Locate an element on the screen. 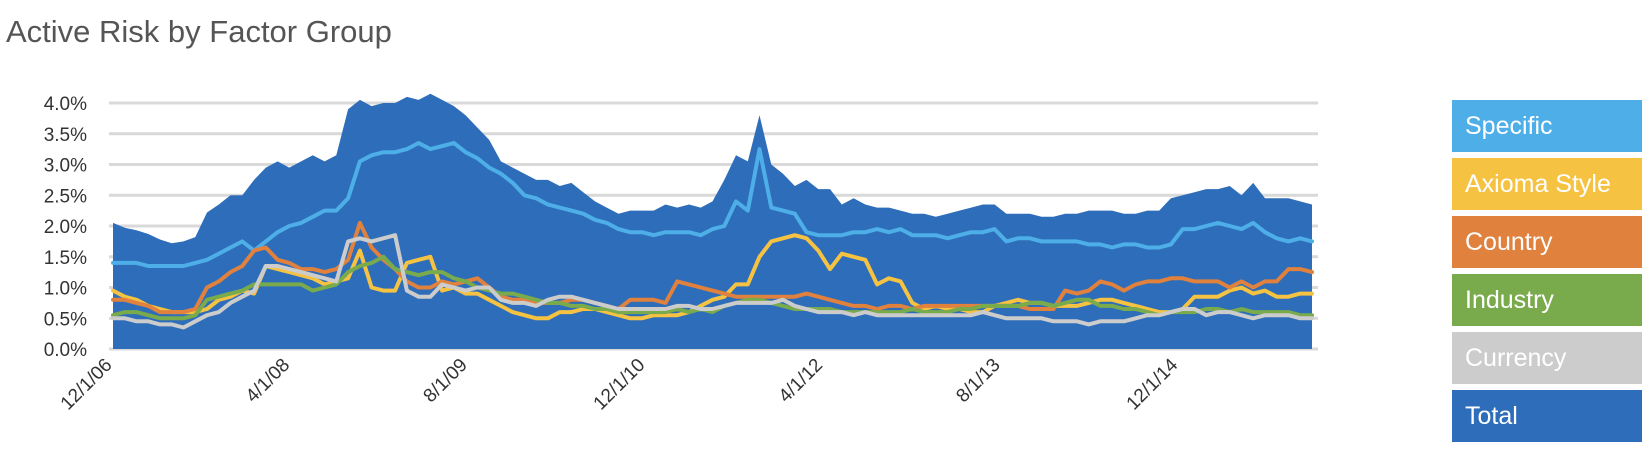 Image resolution: width=1642 pixels, height=458 pixels. legend-item-country: Country is located at coordinates (1547, 242).